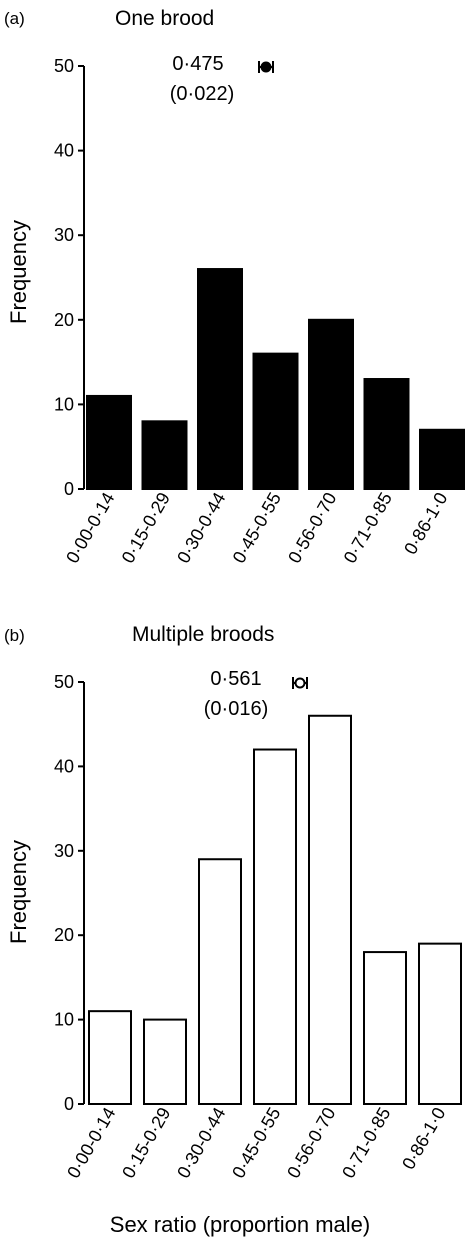 The height and width of the screenshot is (1244, 474). What do you see at coordinates (91, 1143) in the screenshot?
I see `panel-b-category-label: 0·00-0·14` at bounding box center [91, 1143].